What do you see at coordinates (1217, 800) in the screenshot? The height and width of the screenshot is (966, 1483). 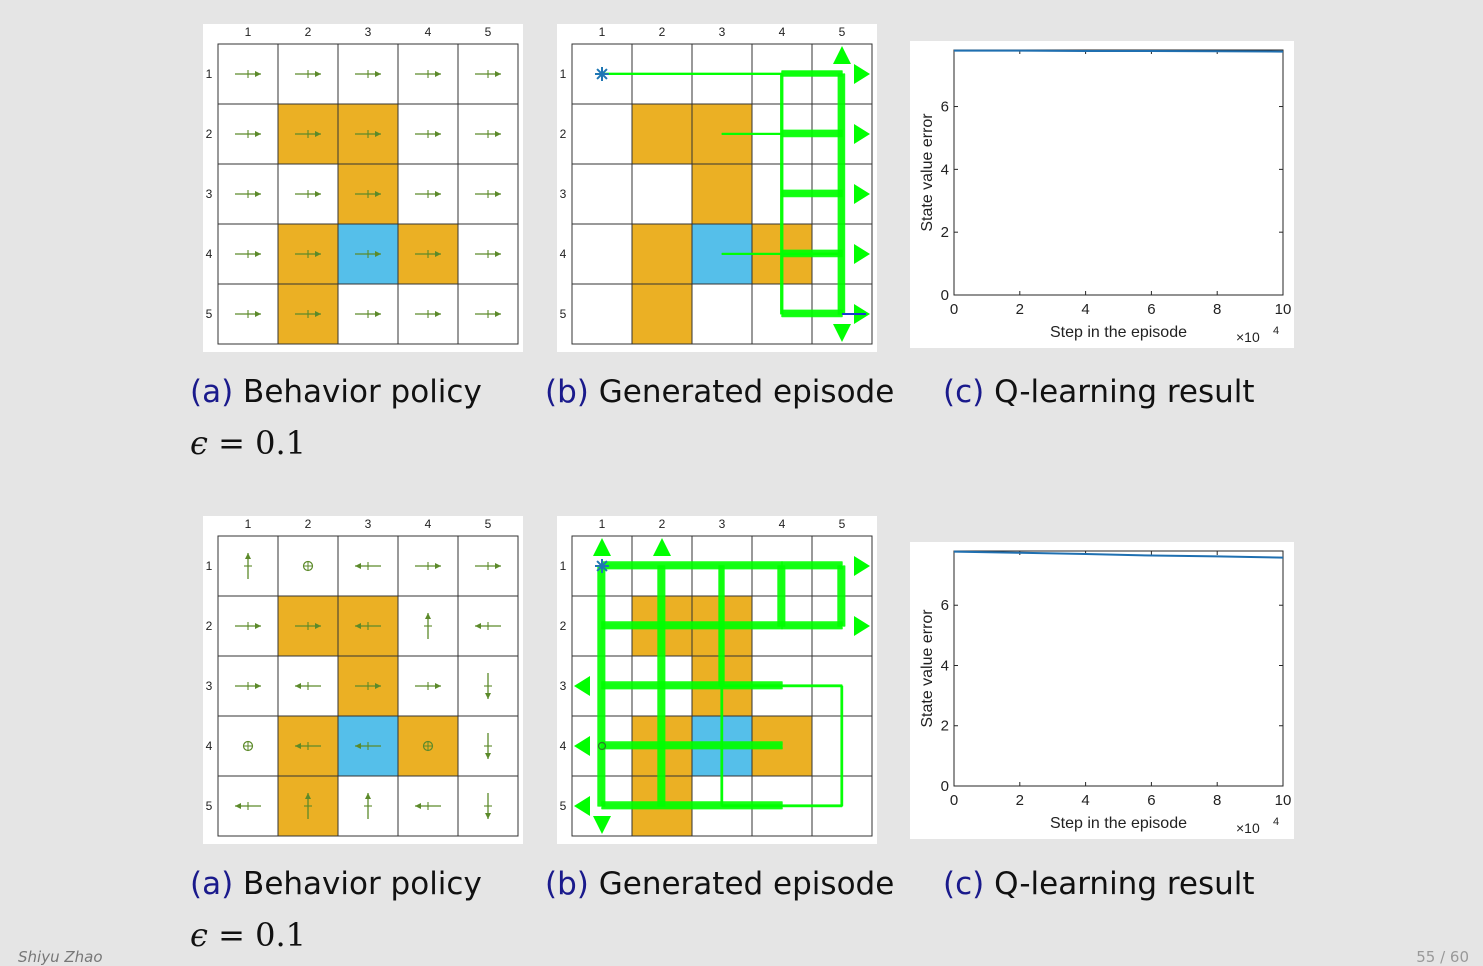 I see `x-tick-label: 8` at bounding box center [1217, 800].